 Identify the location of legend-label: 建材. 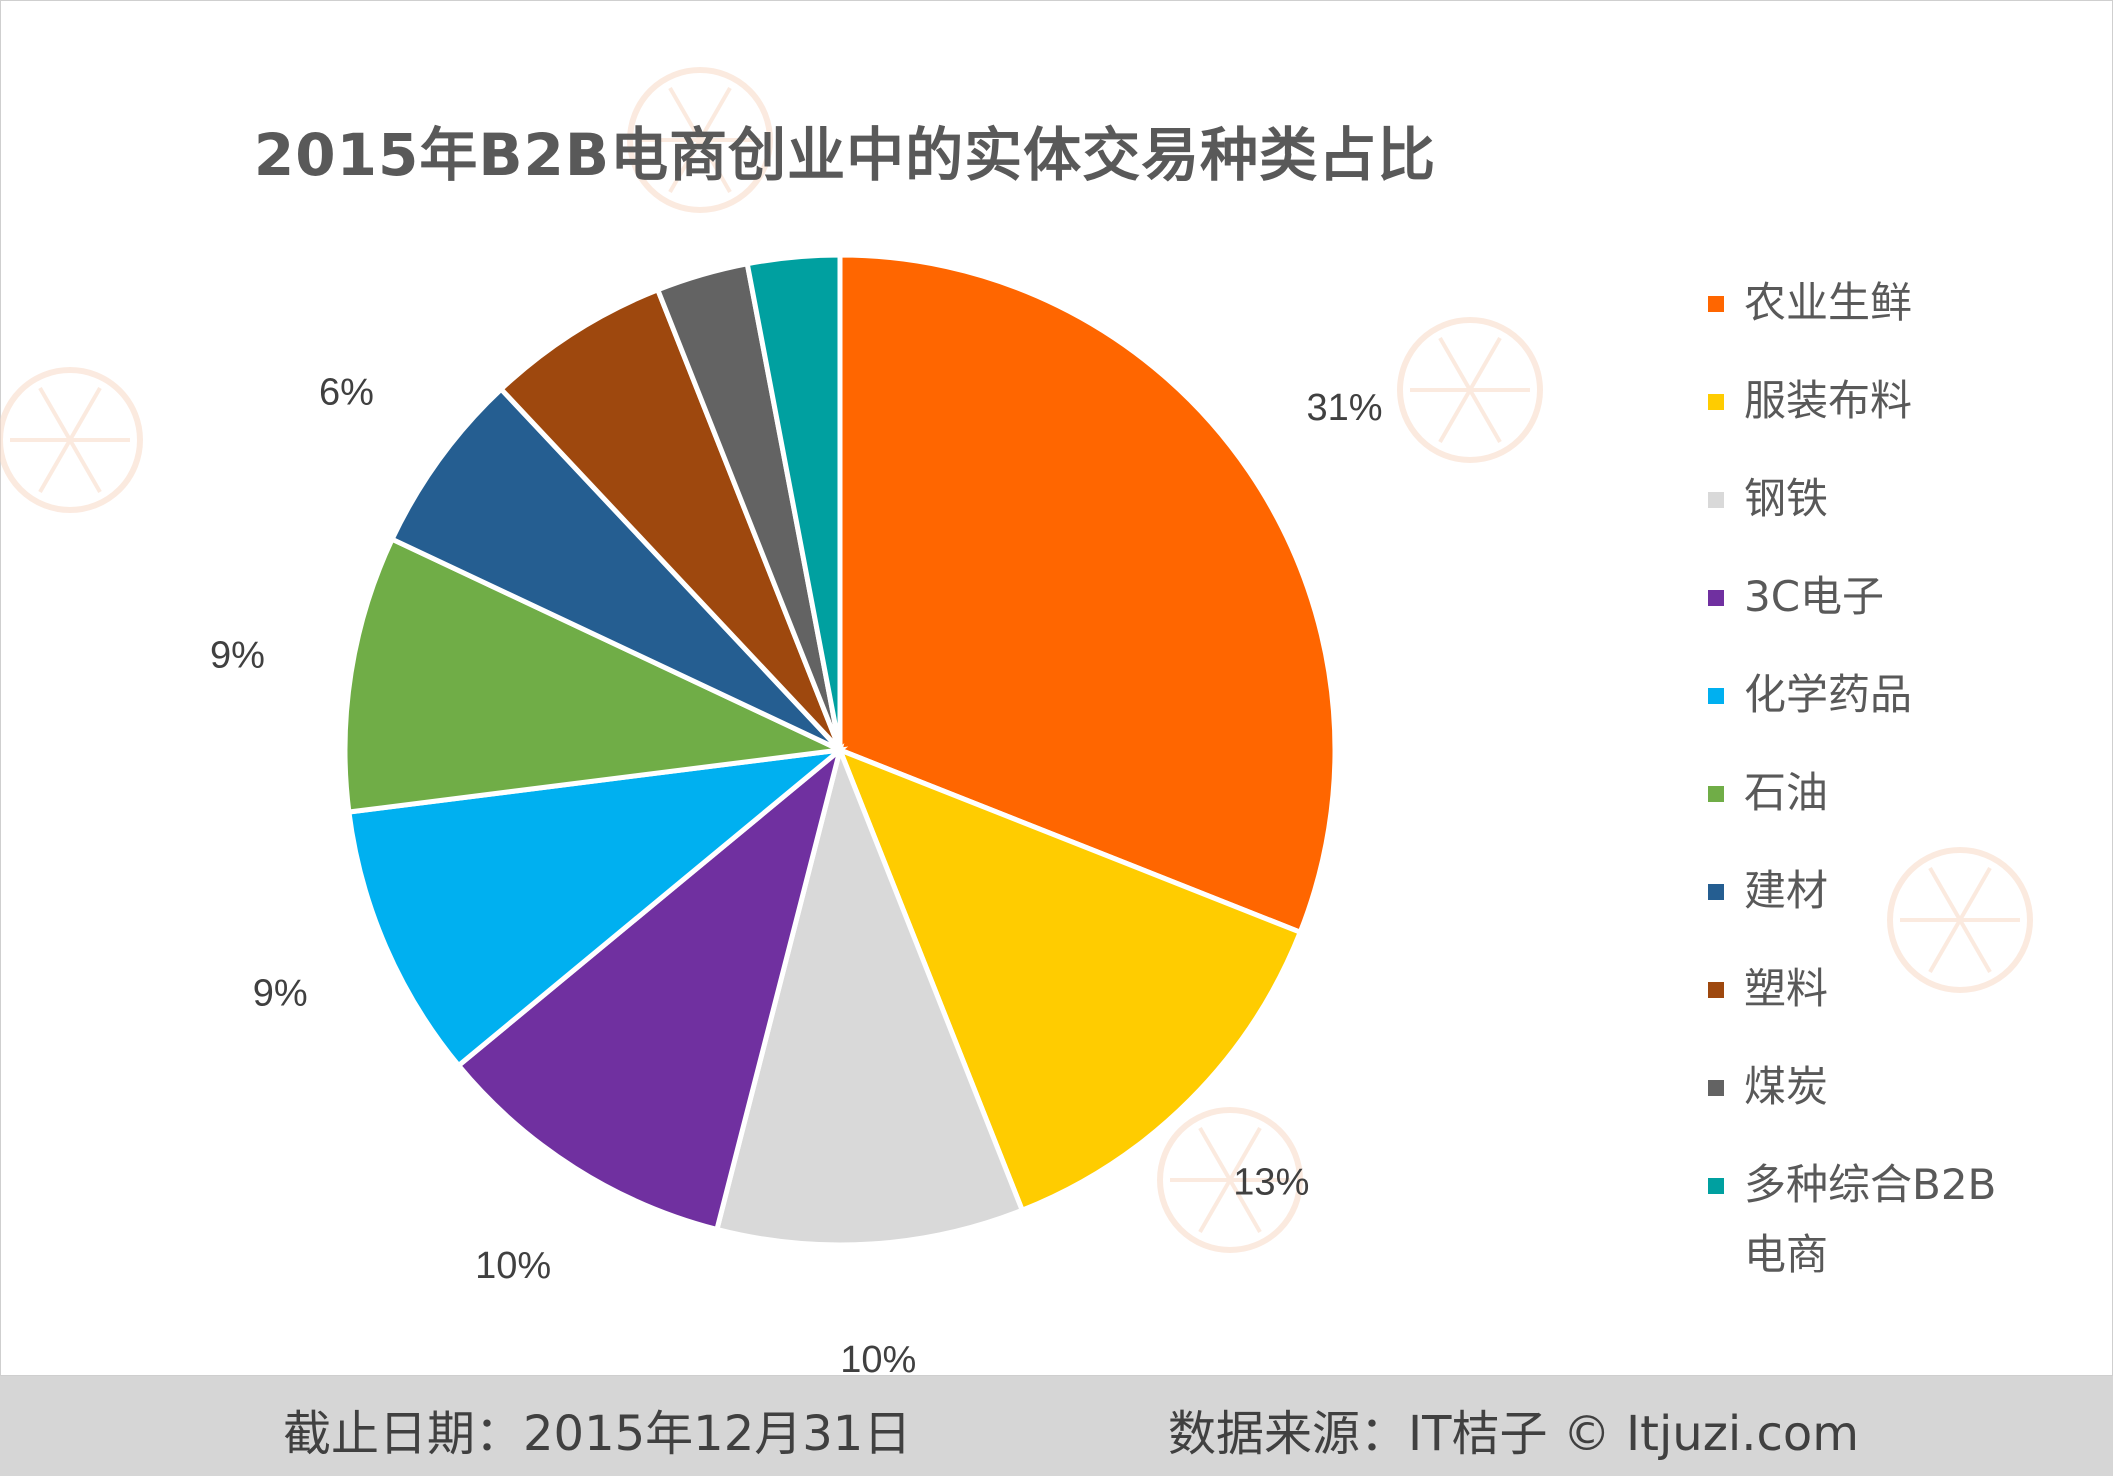
(1786, 890).